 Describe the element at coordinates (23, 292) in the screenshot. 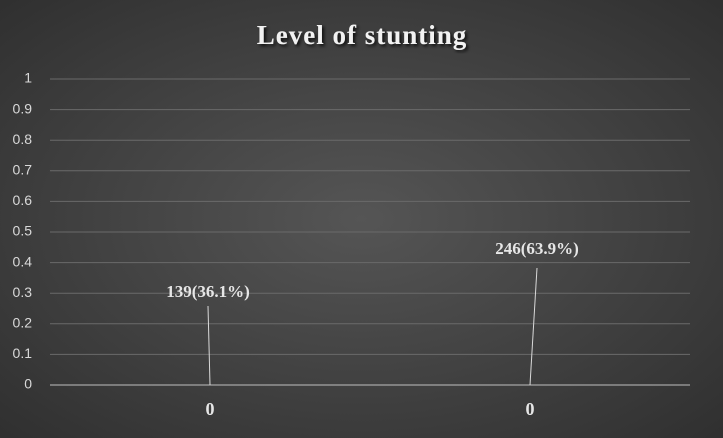

I see `y-tick-label: 0.3` at that location.